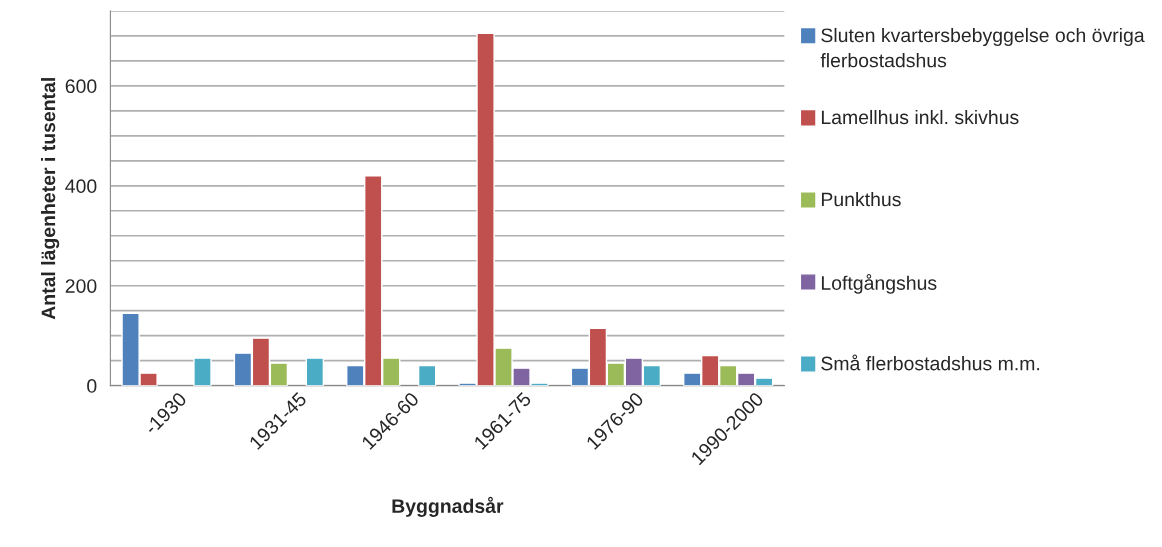 This screenshot has width=1162, height=547. What do you see at coordinates (920, 117) in the screenshot?
I see `legend-label: Lamellhus inkl. skivhus` at bounding box center [920, 117].